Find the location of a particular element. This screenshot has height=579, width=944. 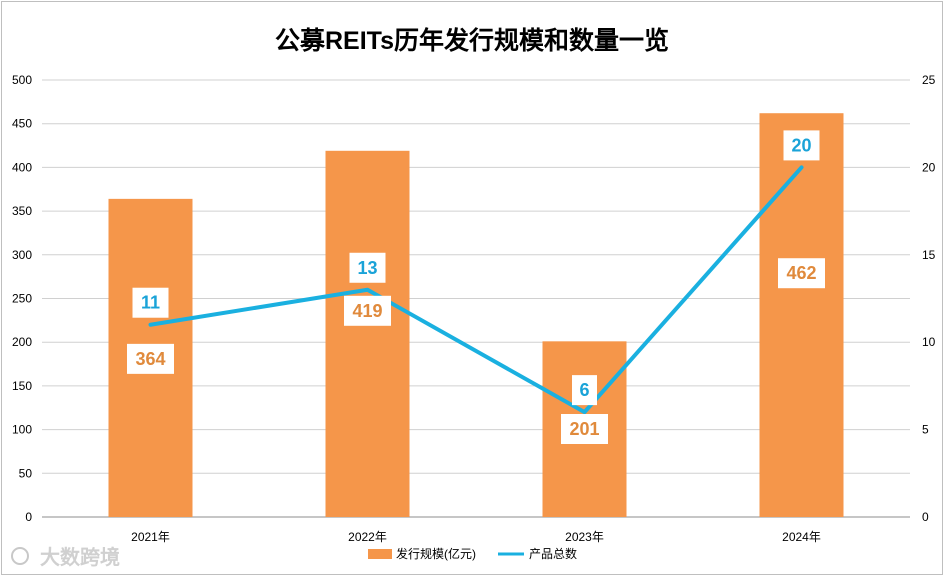

x-category-label: 2022年 is located at coordinates (367, 537).